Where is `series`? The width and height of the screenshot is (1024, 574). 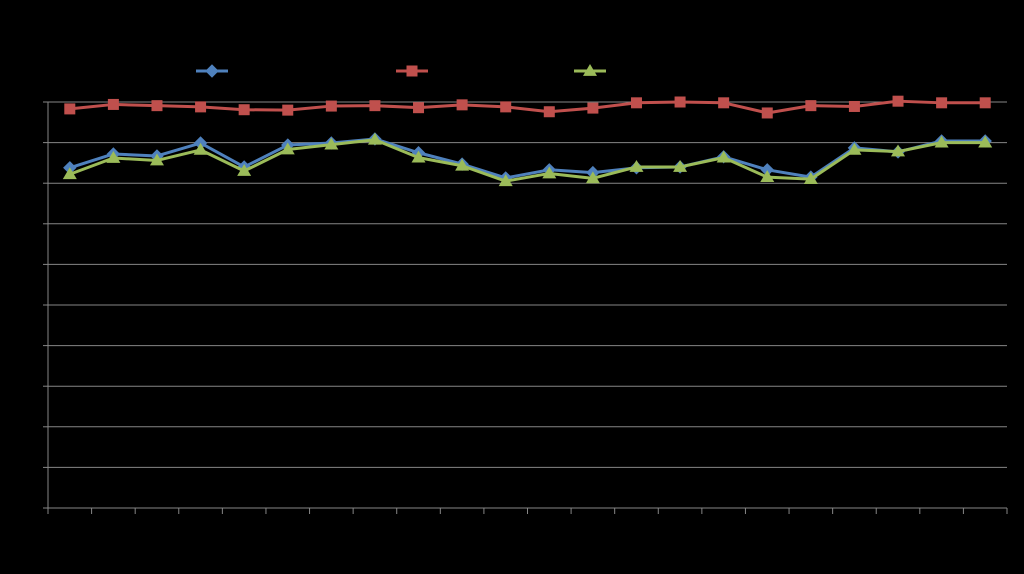
series is located at coordinates (527, 141).